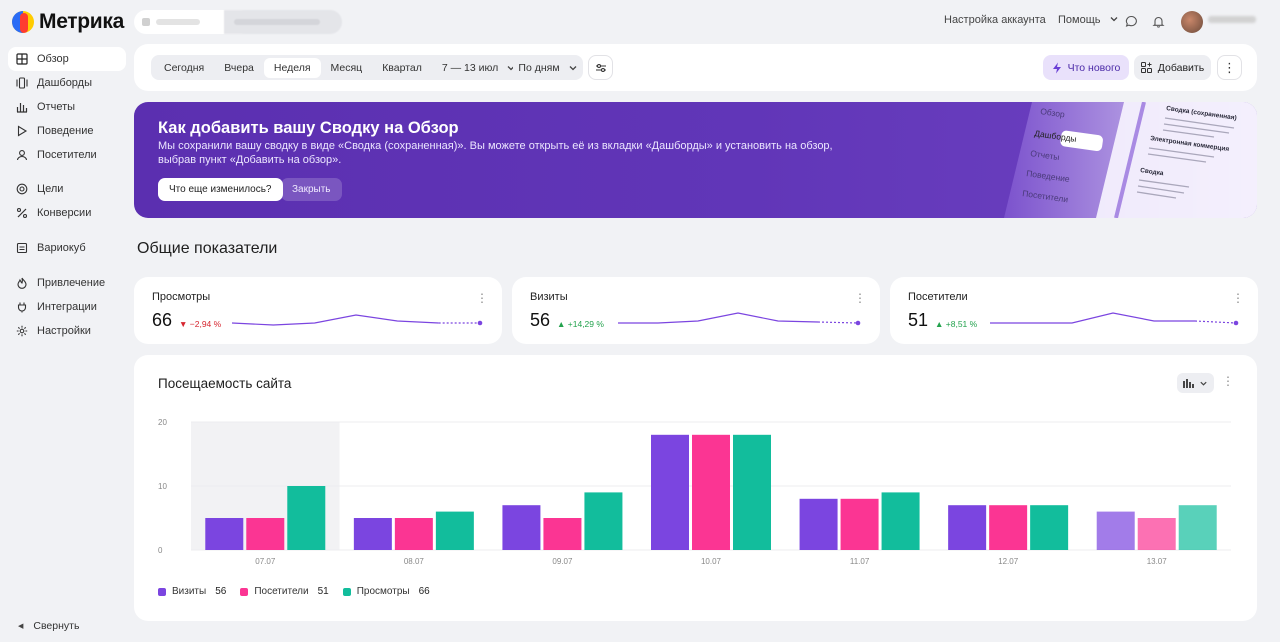  Describe the element at coordinates (995, 20) in the screenshot. I see `account-settings-link: Настройка аккаунта` at that location.